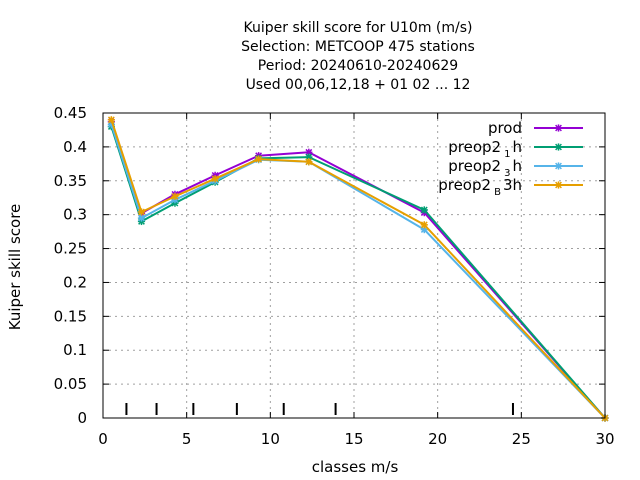 Image resolution: width=640 pixels, height=480 pixels. What do you see at coordinates (535, 128) in the screenshot?
I see `legend-item: prod` at bounding box center [535, 128].